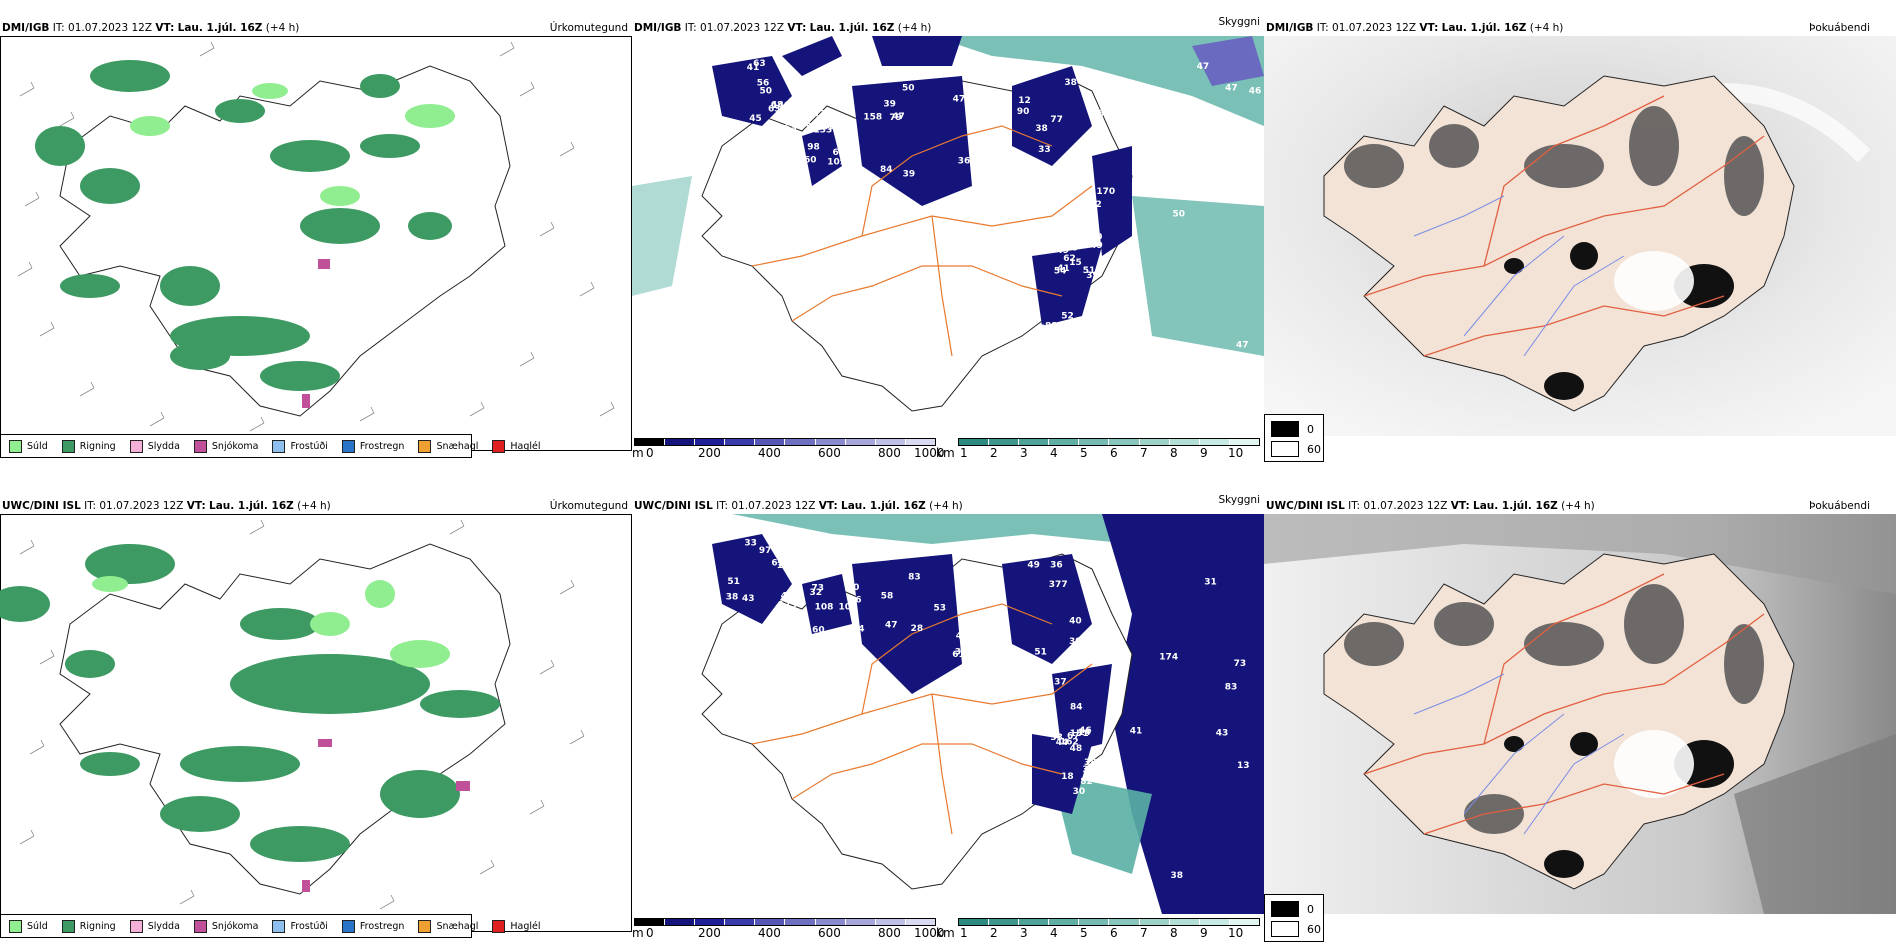 Image resolution: width=1900 pixels, height=950 pixels. I want to click on cloud-legend-label: 0, so click(1310, 909).